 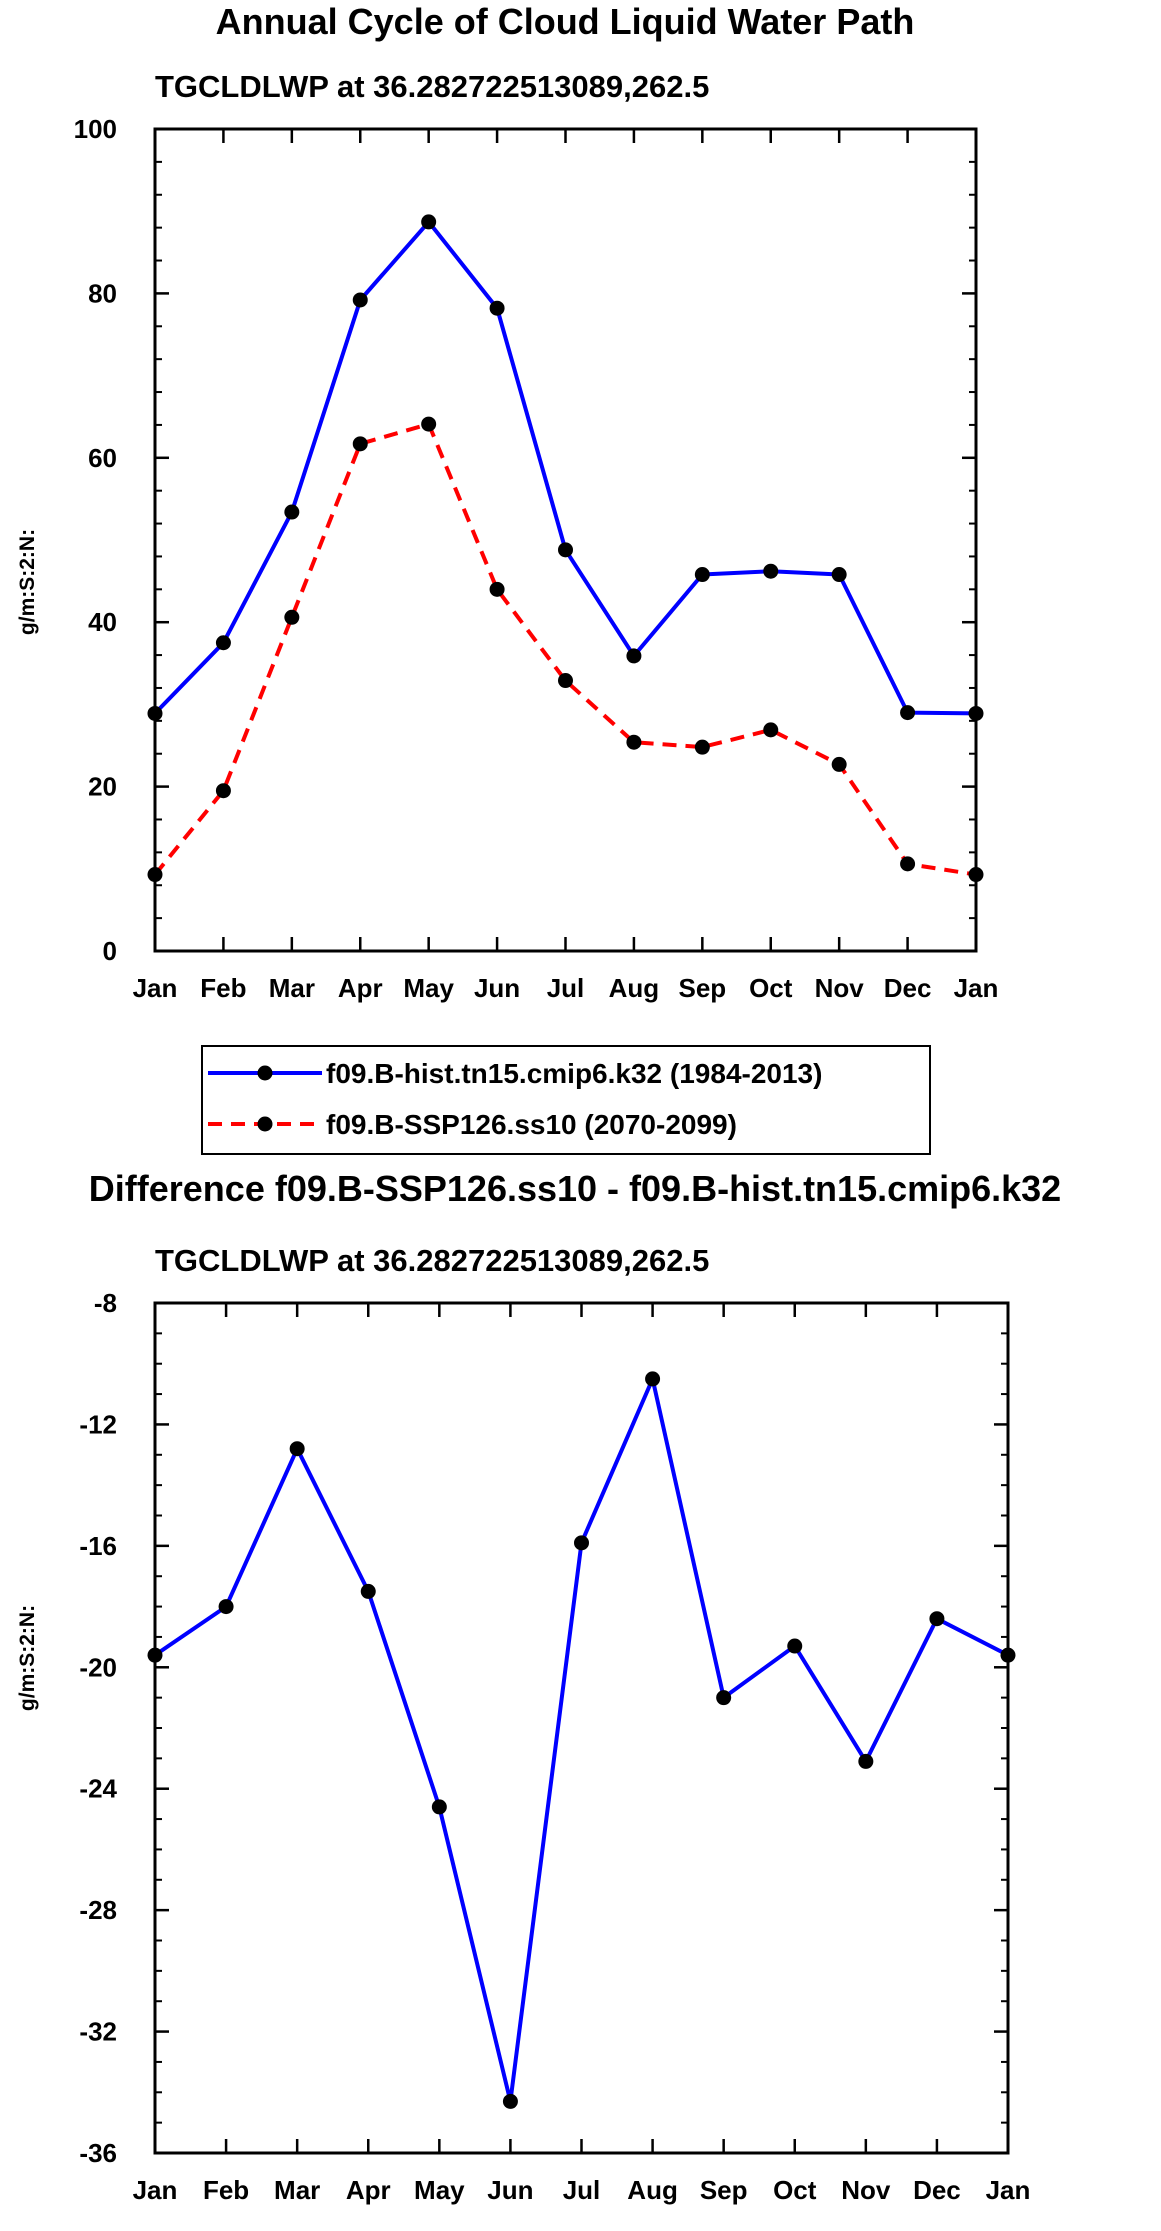 What do you see at coordinates (439, 2190) in the screenshot?
I see `chart2-xtick-label: May` at bounding box center [439, 2190].